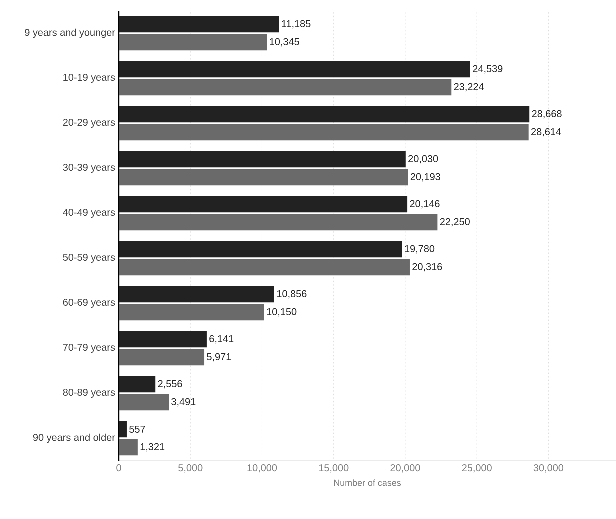 The width and height of the screenshot is (616, 519). What do you see at coordinates (427, 267) in the screenshot?
I see `data-label: 20,316` at bounding box center [427, 267].